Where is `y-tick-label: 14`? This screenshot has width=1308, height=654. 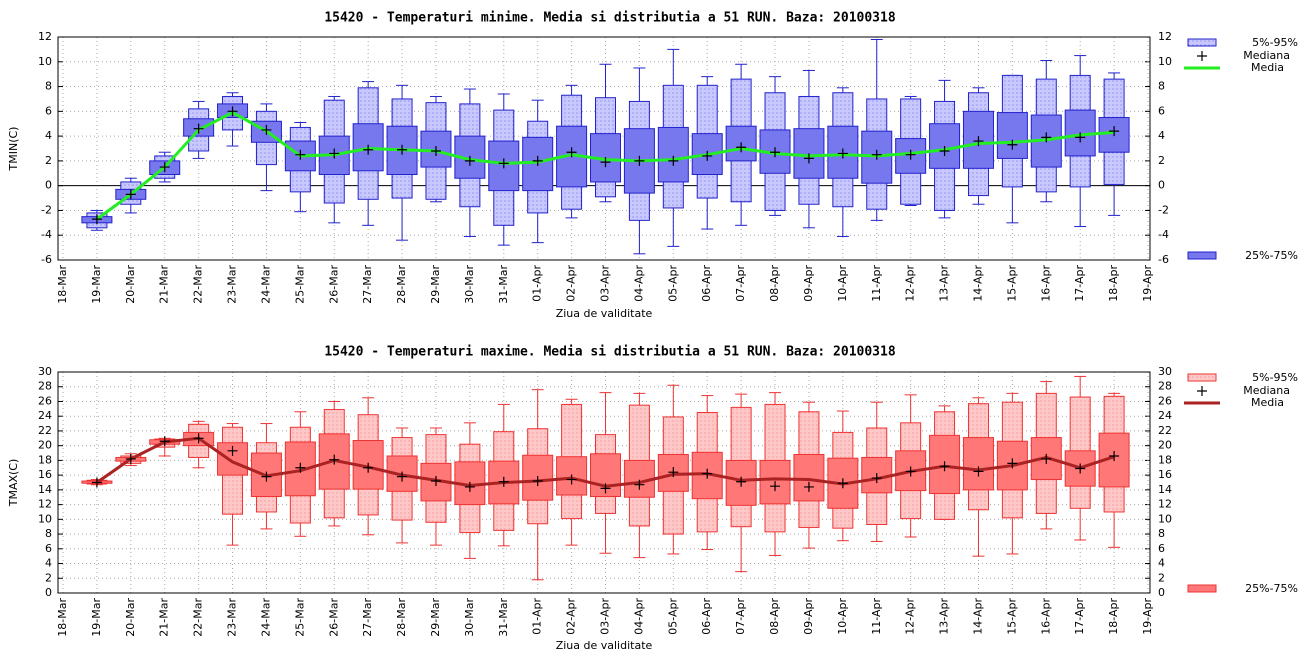 y-tick-label: 14 is located at coordinates (45, 489).